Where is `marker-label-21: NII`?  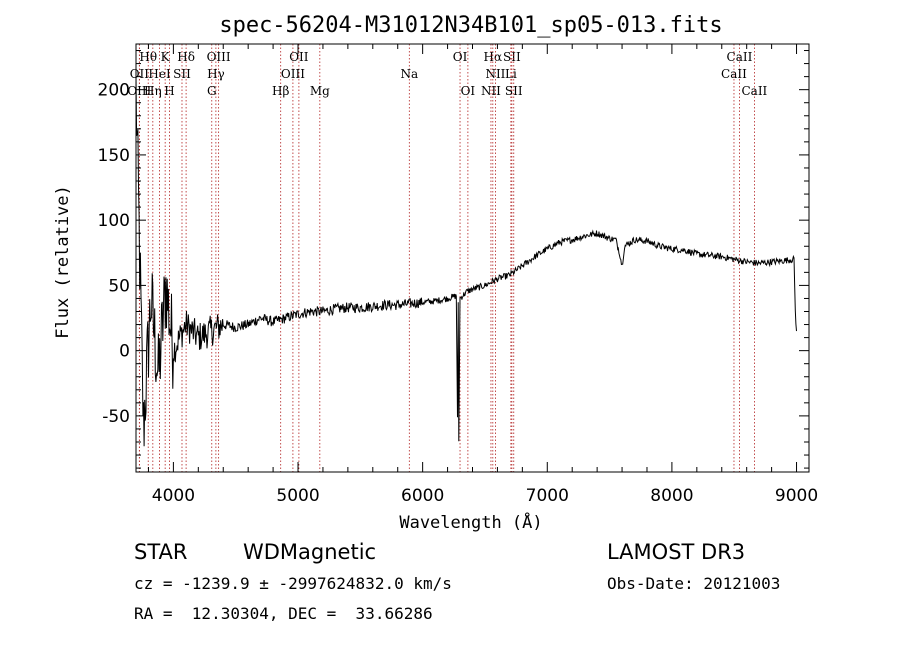
marker-label-21: NII is located at coordinates (495, 74).